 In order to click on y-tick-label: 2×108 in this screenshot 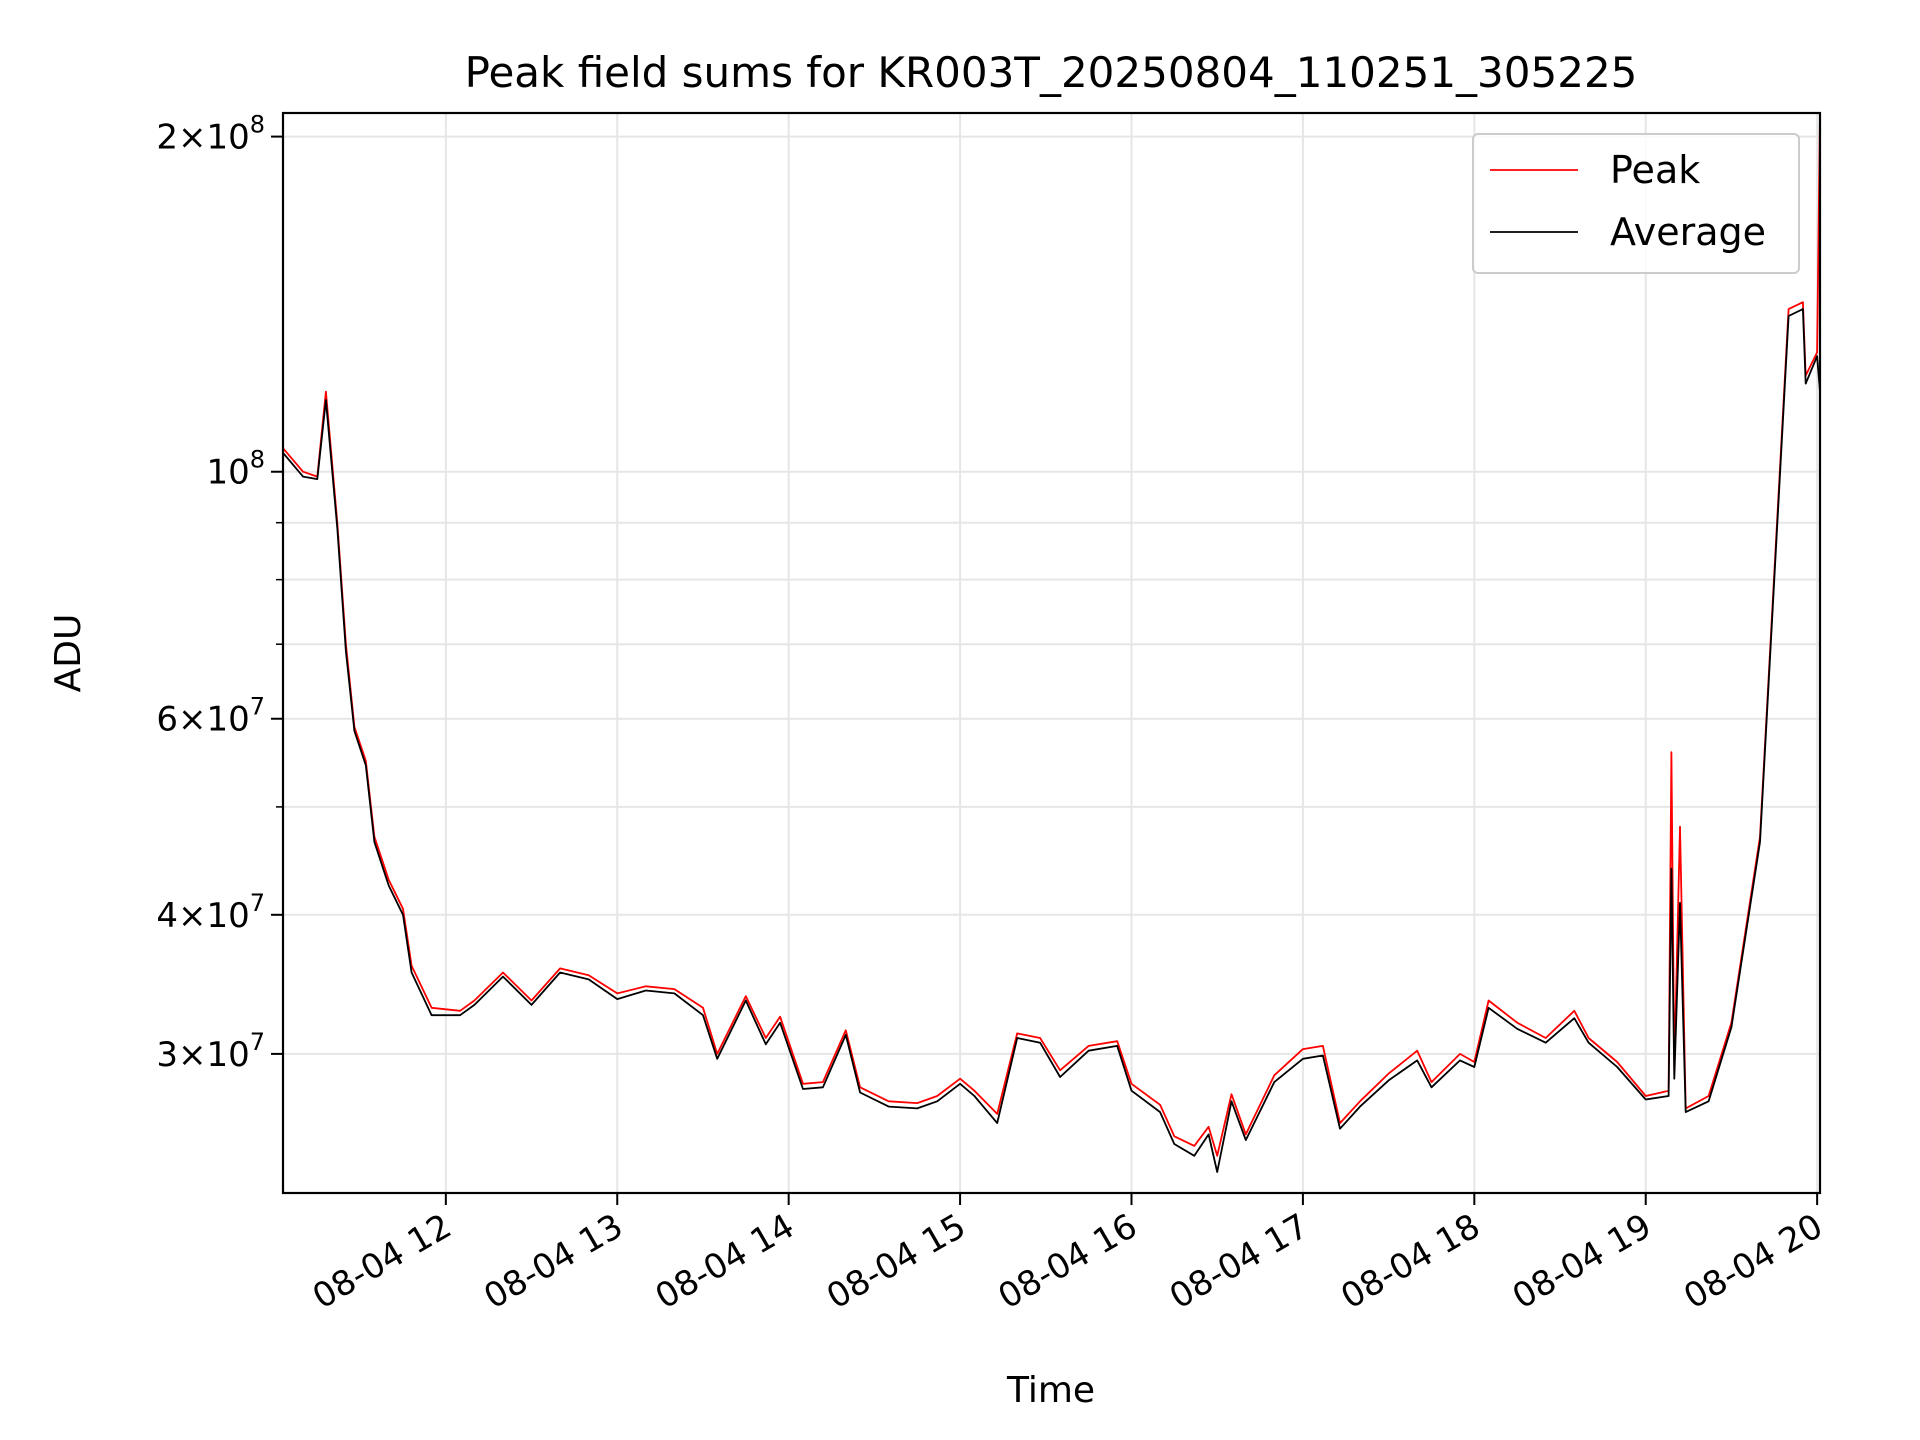, I will do `click(210, 134)`.